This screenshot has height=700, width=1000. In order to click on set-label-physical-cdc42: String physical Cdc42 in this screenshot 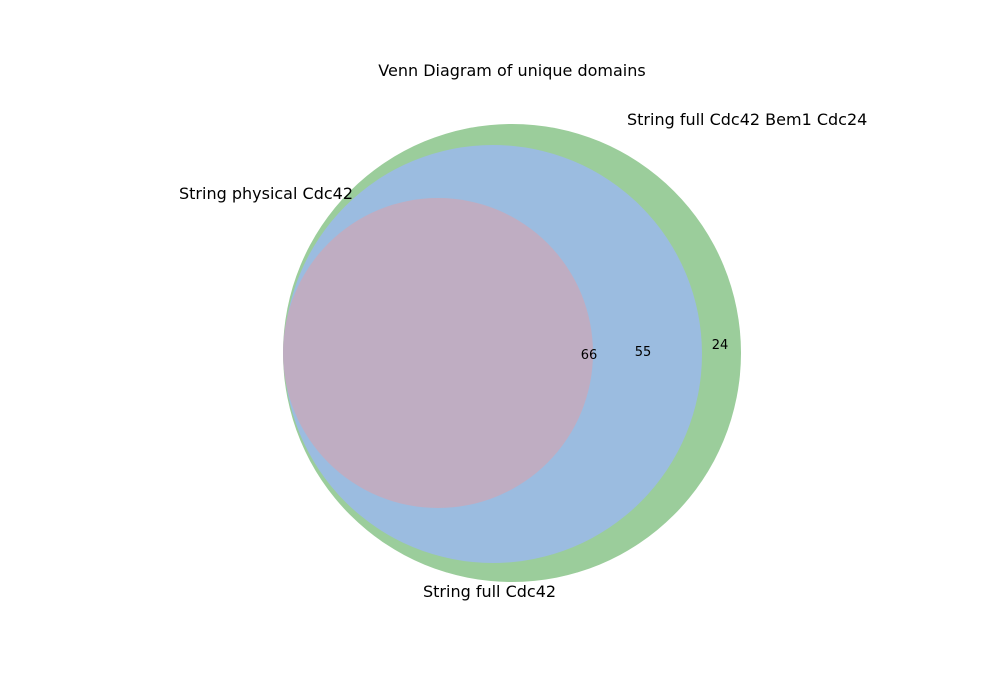, I will do `click(266, 193)`.